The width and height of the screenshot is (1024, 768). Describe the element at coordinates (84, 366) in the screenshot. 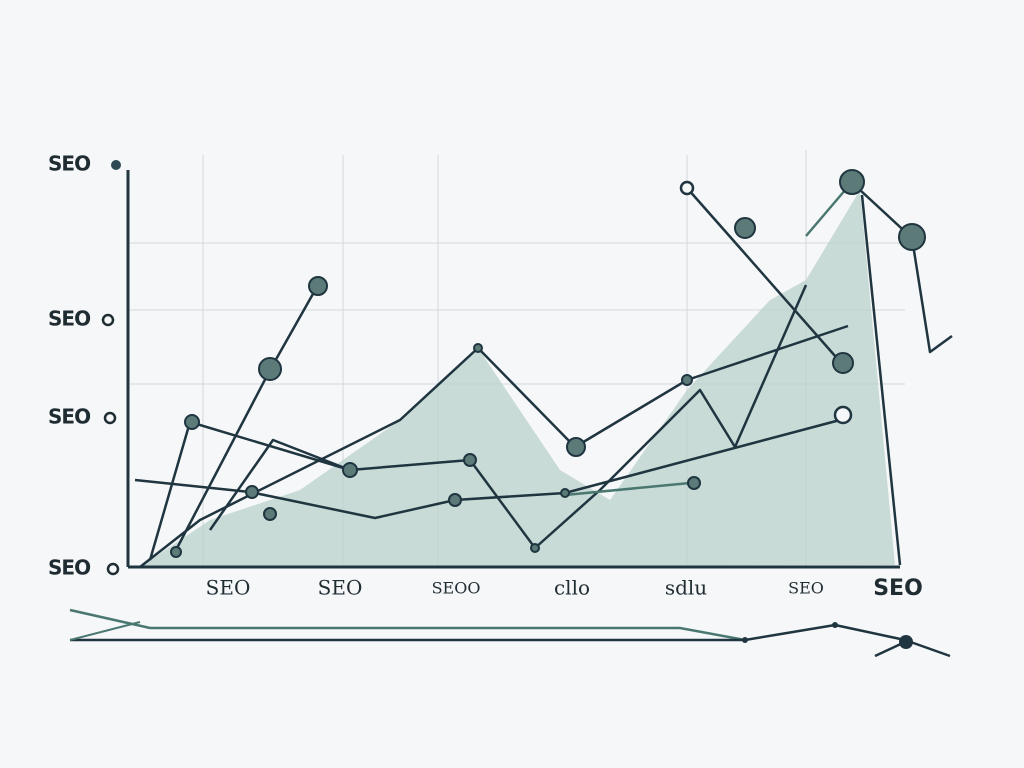

I see `y-labels: SEO SEO SEO SEO` at that location.